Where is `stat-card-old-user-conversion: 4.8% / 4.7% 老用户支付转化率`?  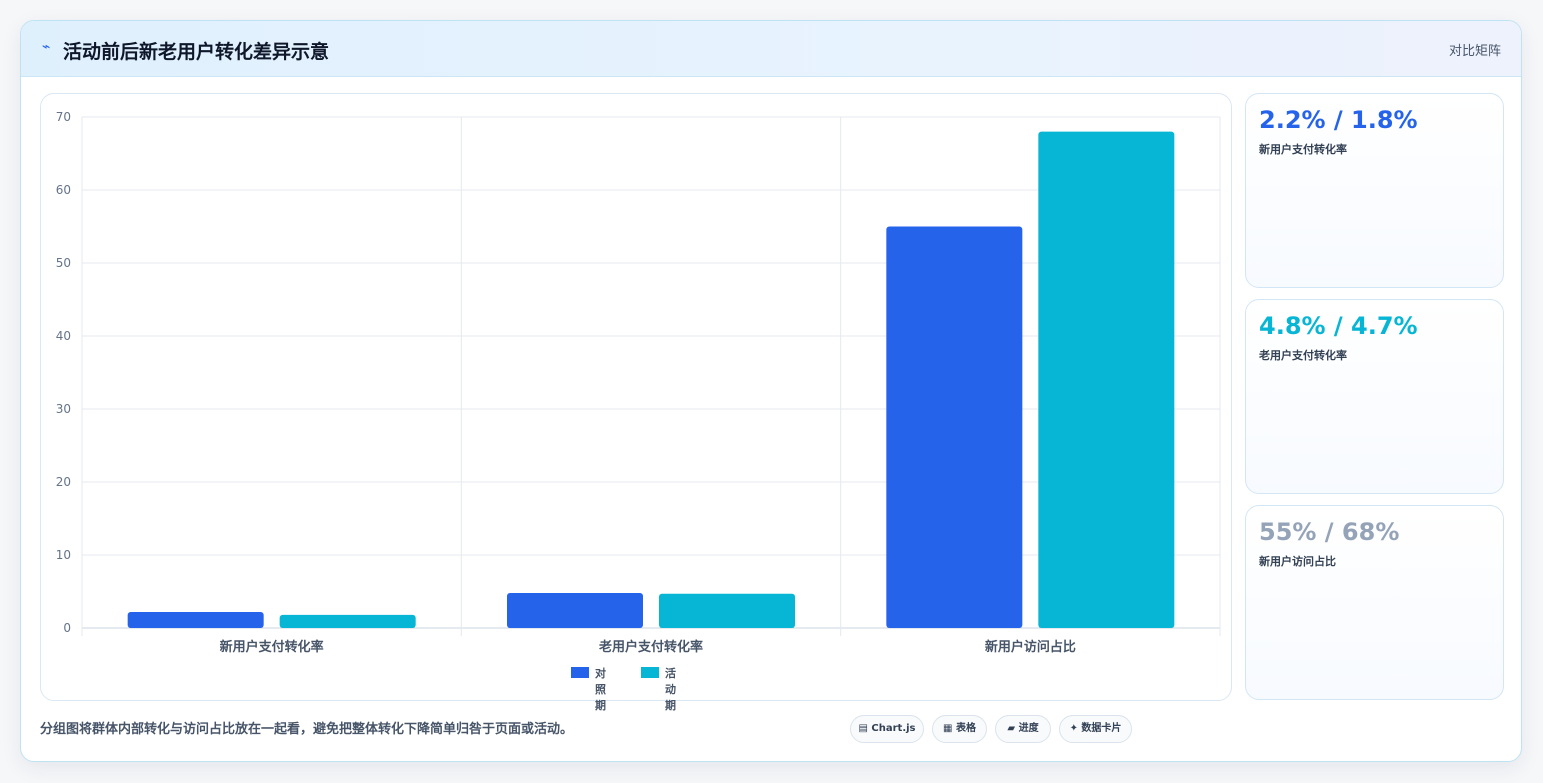 stat-card-old-user-conversion: 4.8% / 4.7% 老用户支付转化率 is located at coordinates (1374, 396).